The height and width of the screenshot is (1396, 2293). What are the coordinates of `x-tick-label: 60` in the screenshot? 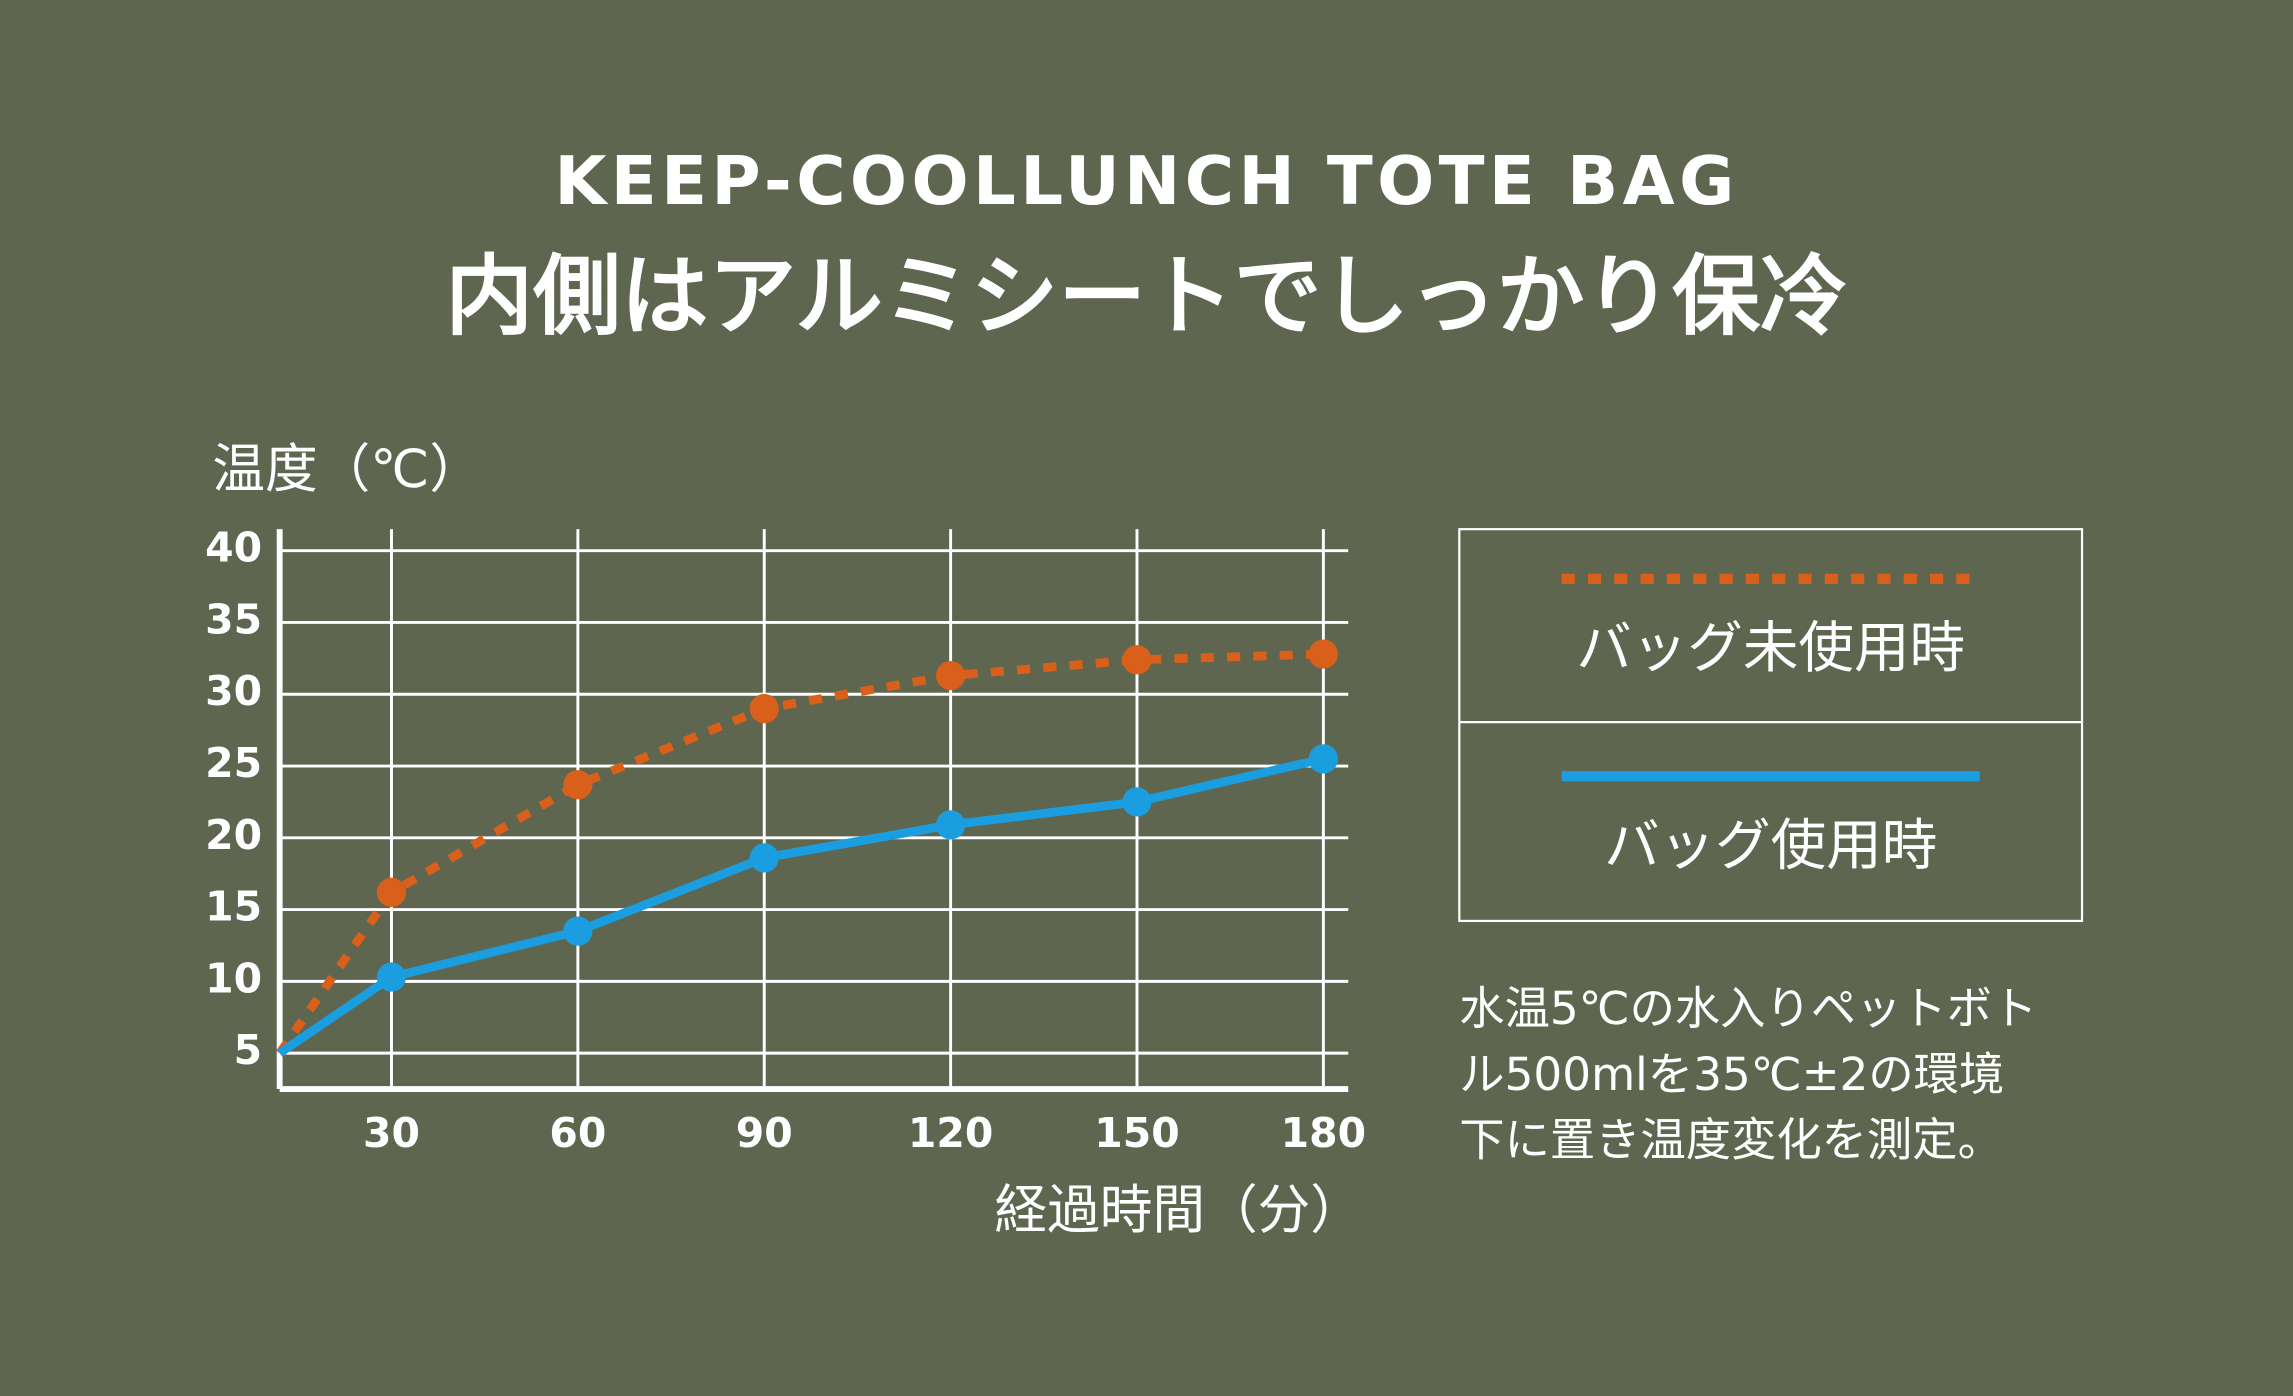 It's located at (577, 1133).